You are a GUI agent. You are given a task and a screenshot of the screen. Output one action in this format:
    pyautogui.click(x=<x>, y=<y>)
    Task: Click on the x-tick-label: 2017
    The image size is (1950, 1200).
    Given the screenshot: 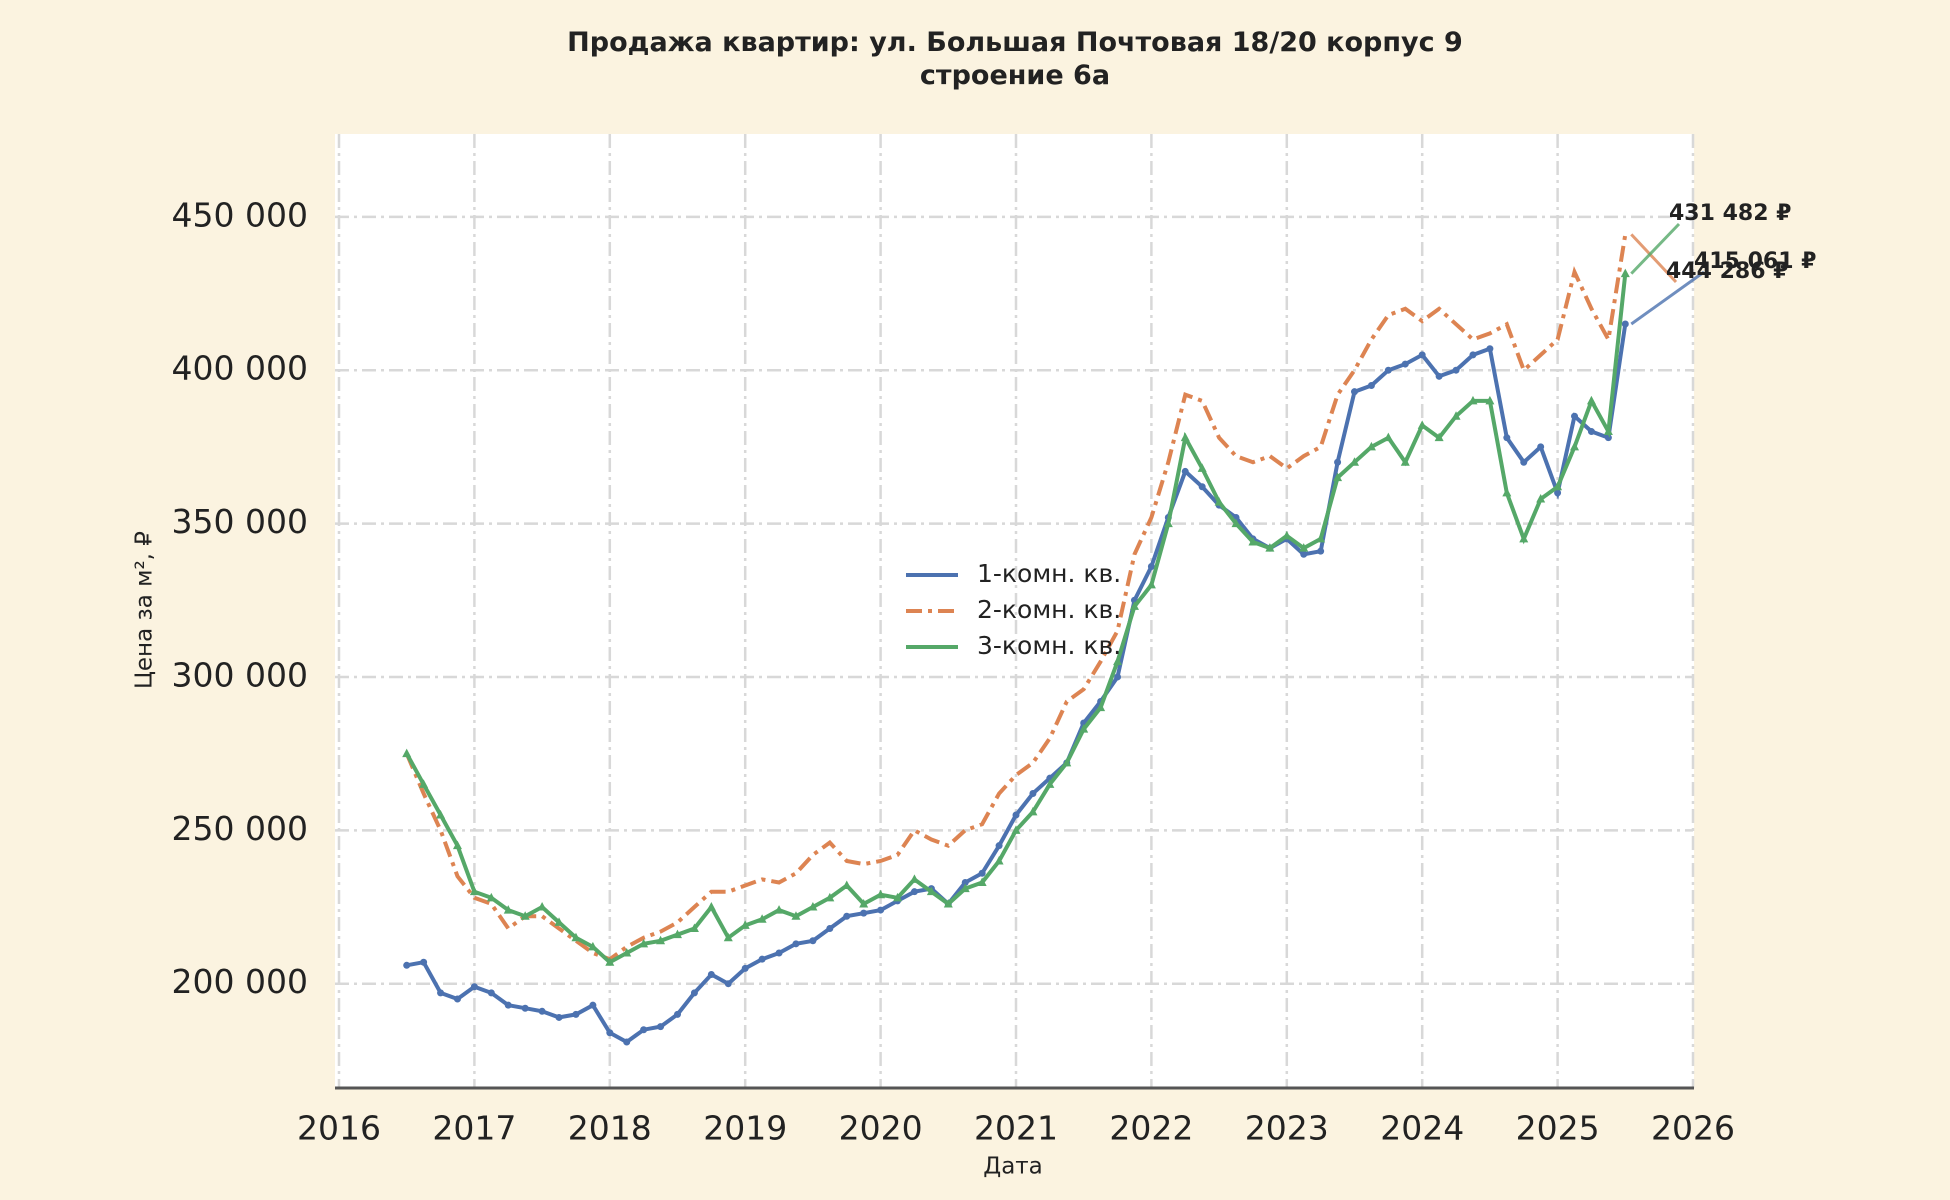 What is the action you would take?
    pyautogui.click(x=474, y=1128)
    